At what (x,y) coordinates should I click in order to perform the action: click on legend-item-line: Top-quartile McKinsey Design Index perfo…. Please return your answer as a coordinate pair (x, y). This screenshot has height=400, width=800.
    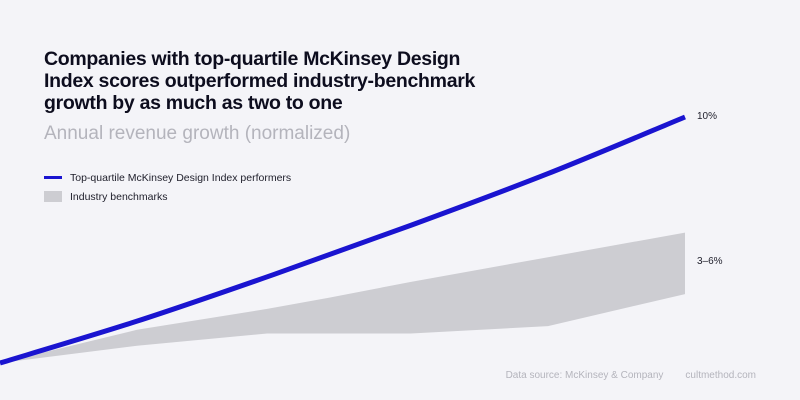
    Looking at the image, I should click on (264, 177).